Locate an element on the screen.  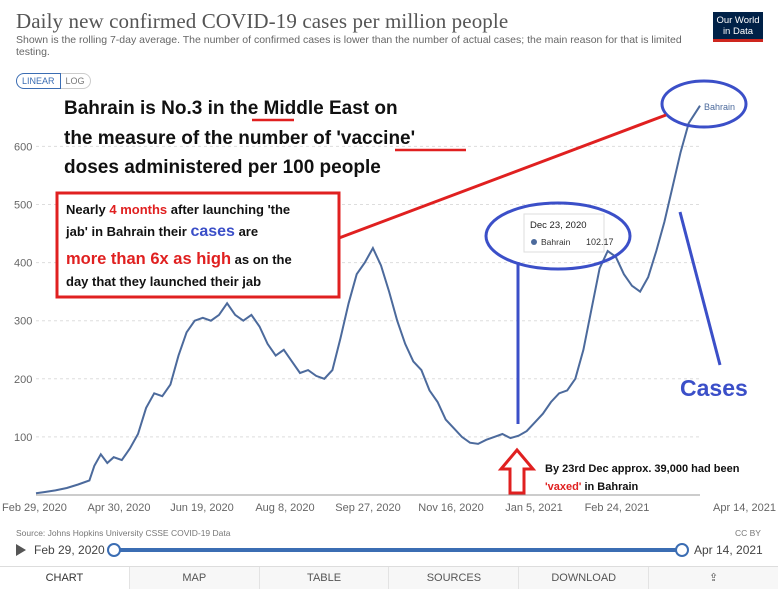
bahrain-label-circle is located at coordinates (704, 104).